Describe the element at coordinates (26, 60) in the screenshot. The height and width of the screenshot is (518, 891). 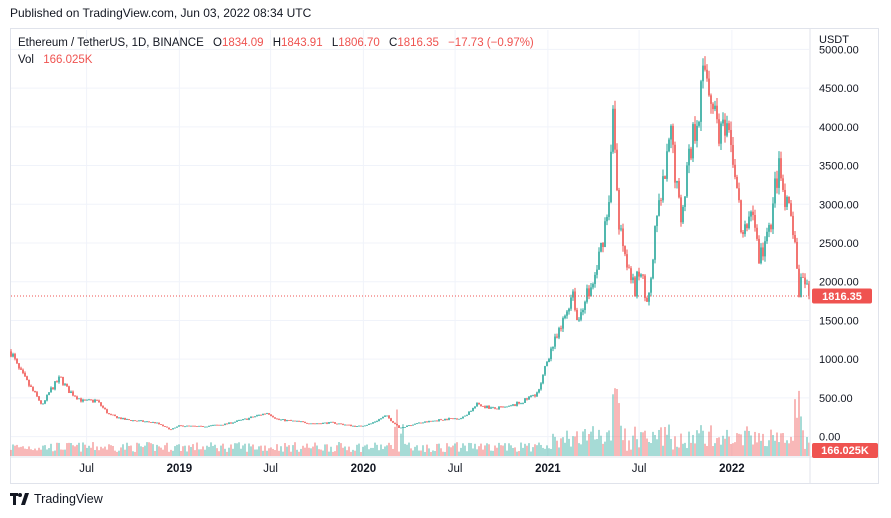
I see `volume-label: Vol` at that location.